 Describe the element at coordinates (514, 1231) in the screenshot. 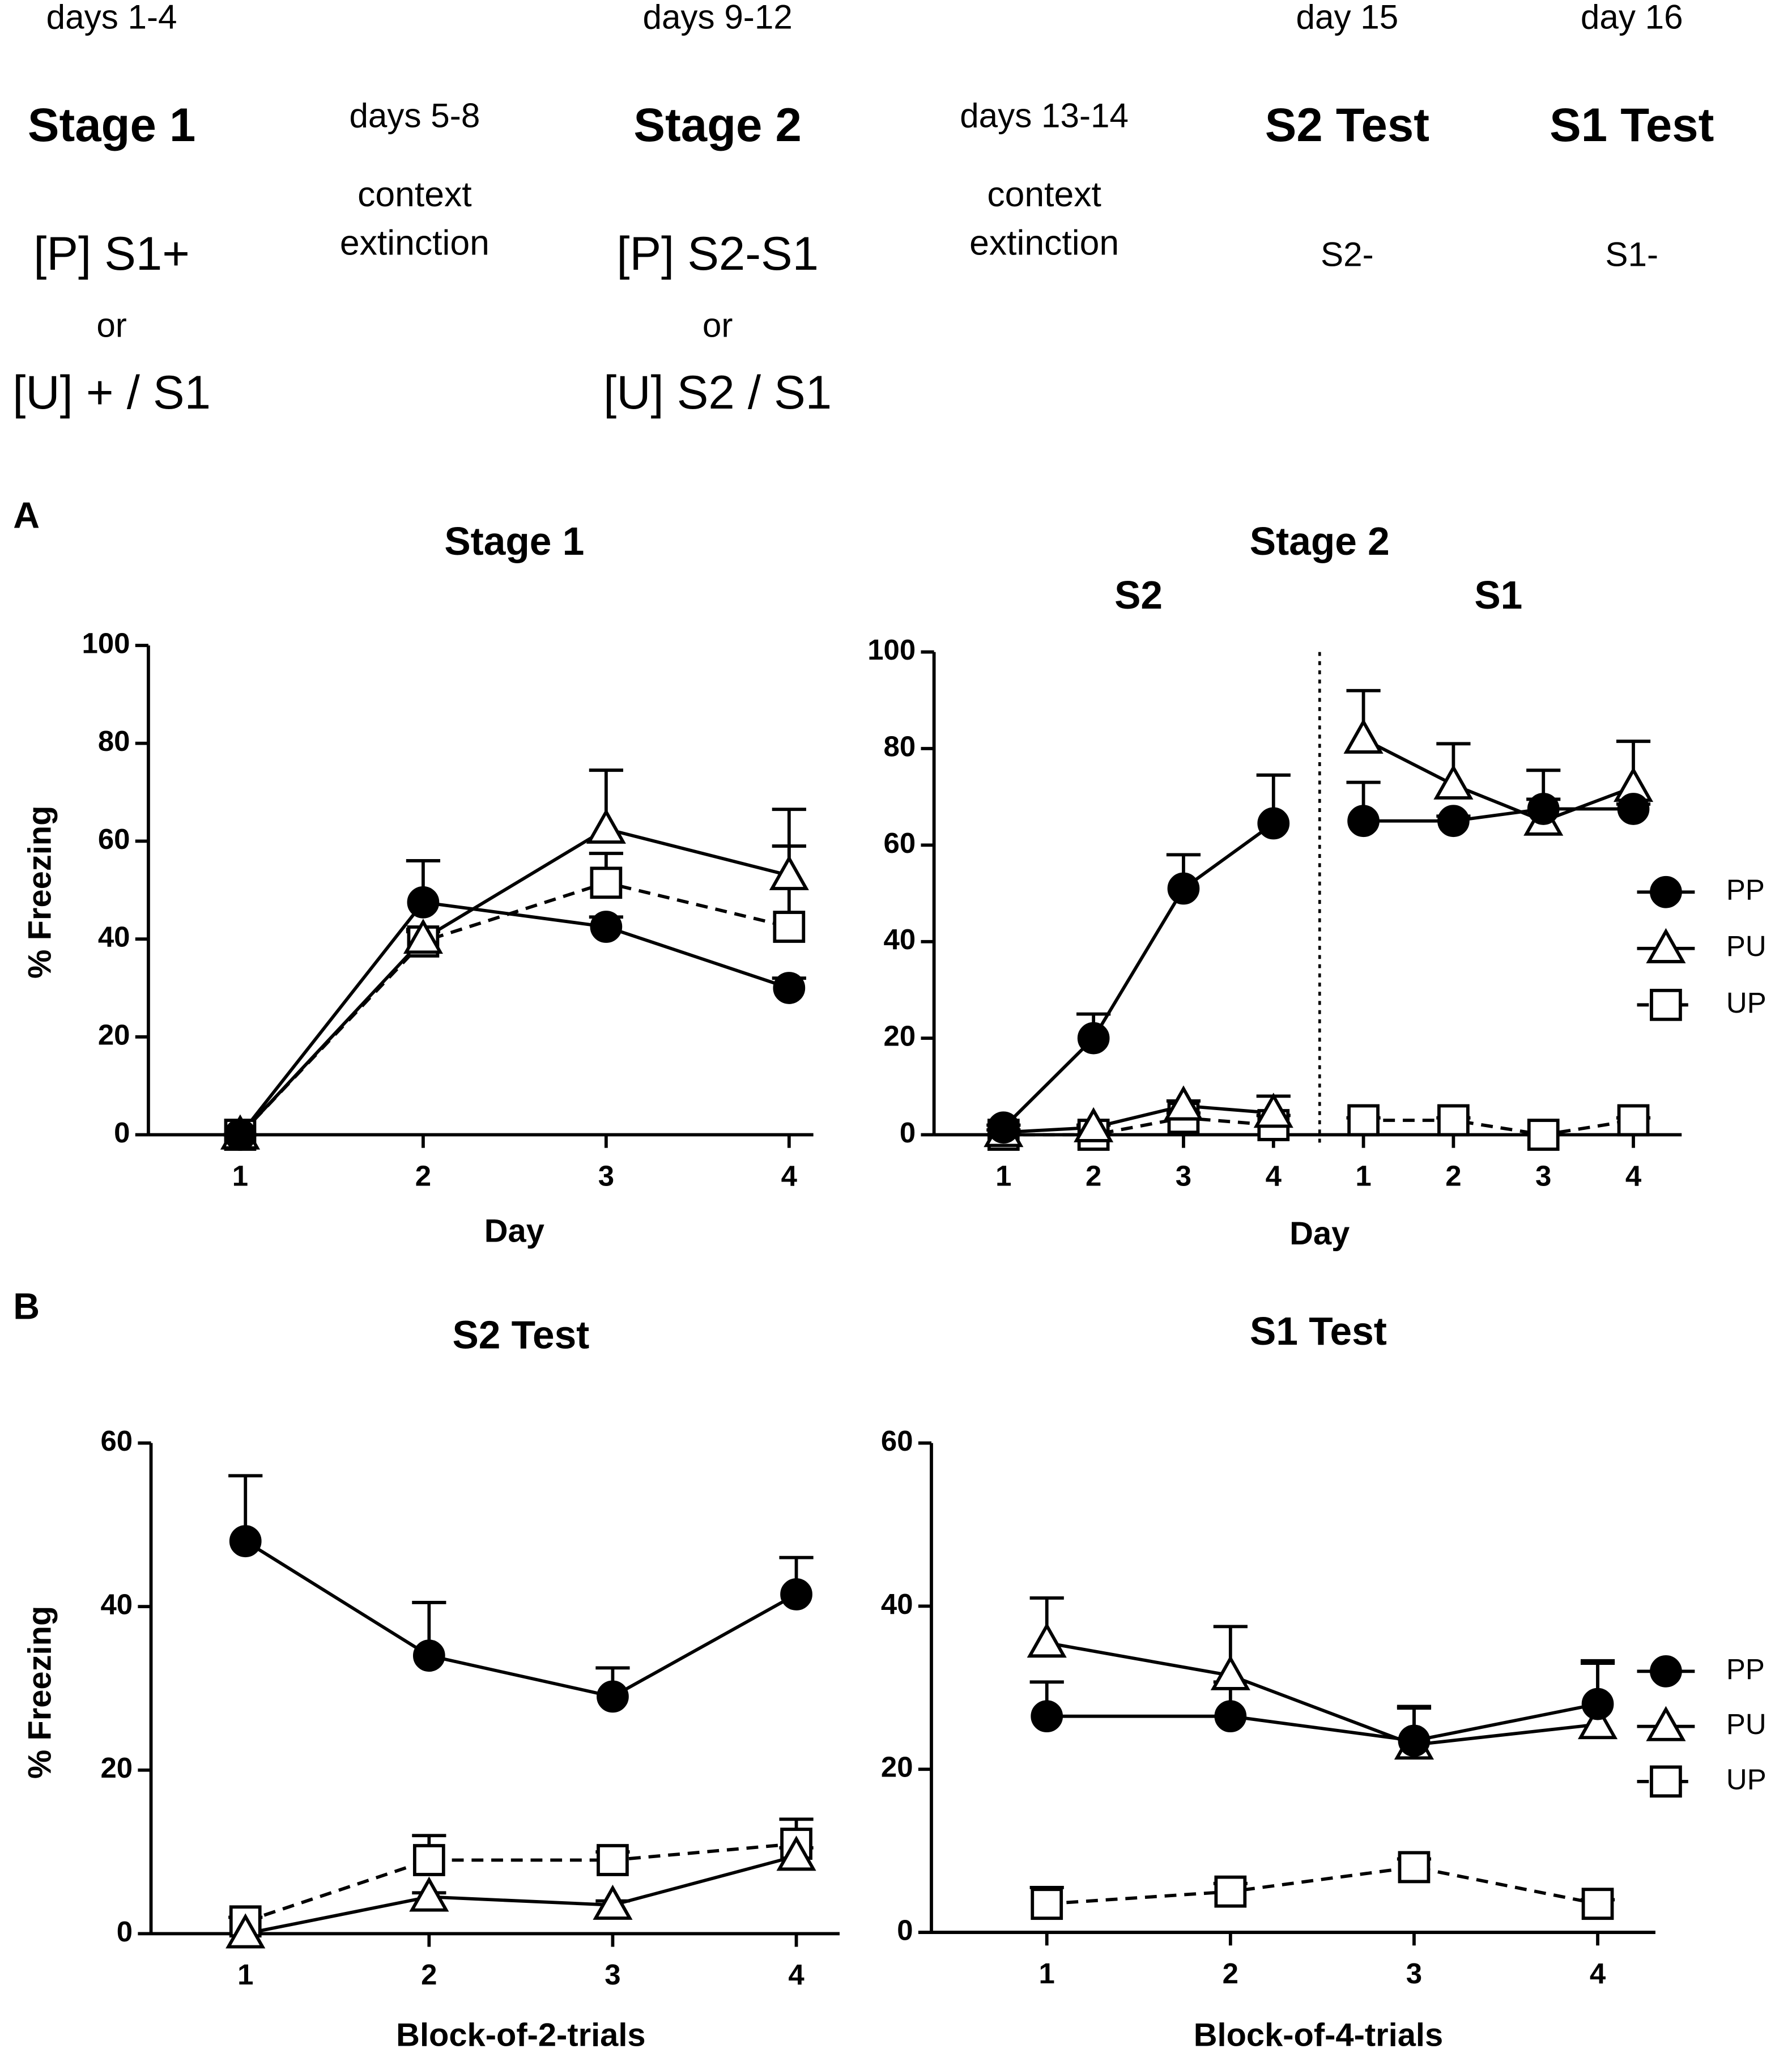

I see `x-axis-label: Day` at that location.